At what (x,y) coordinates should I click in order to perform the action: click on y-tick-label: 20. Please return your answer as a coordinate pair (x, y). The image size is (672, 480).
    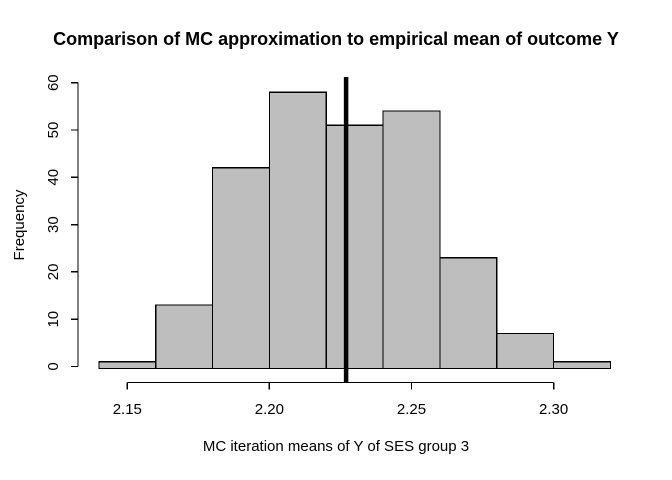
    Looking at the image, I should click on (53, 272).